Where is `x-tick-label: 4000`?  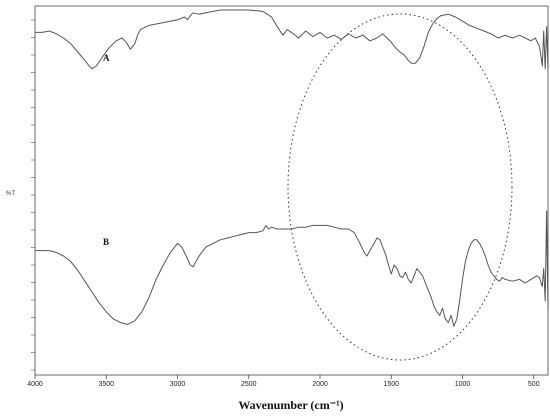
x-tick-label: 4000 is located at coordinates (35, 384).